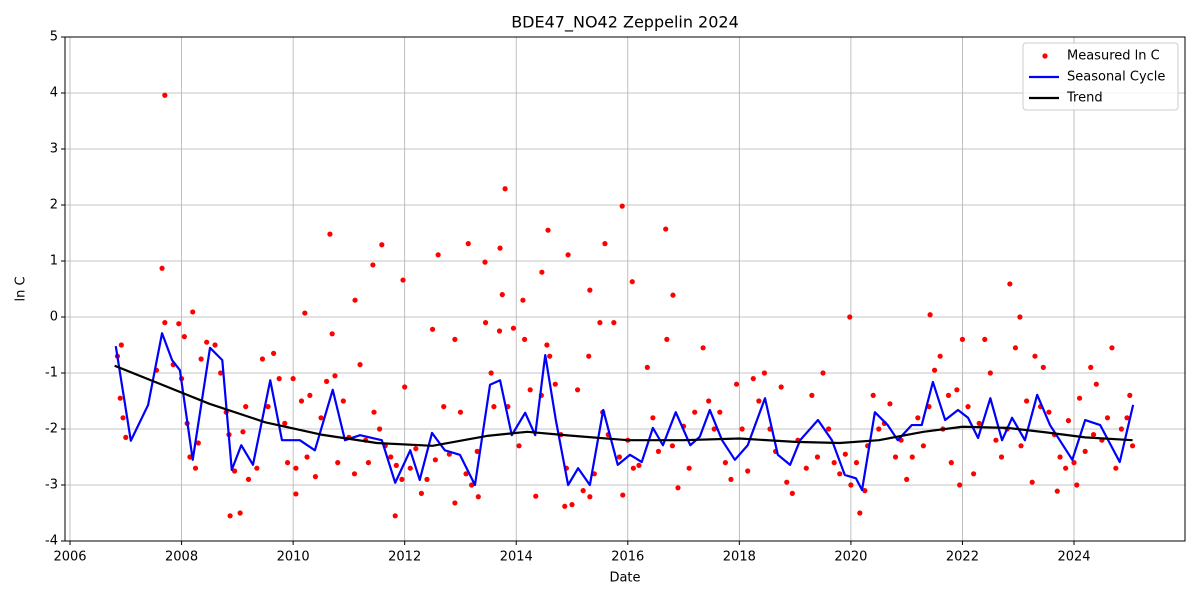 Image resolution: width=1200 pixels, height=600 pixels. I want to click on legend-box, so click(1100, 76).